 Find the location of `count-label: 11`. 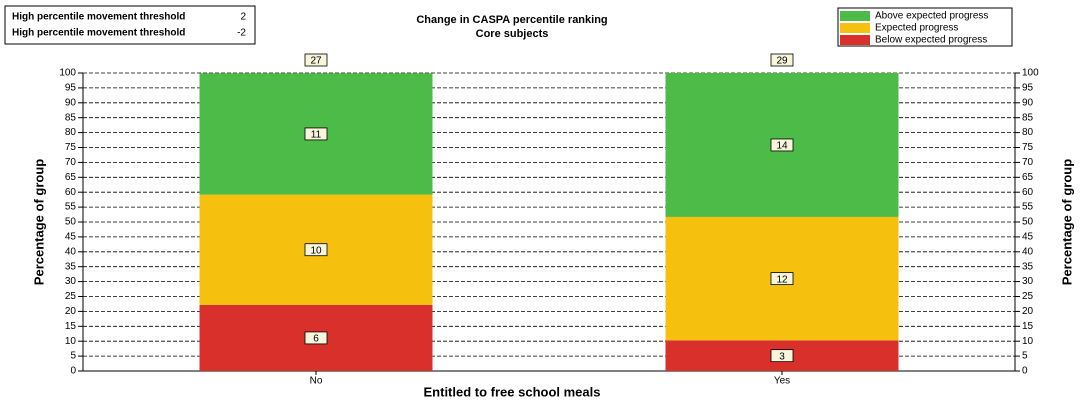

count-label: 11 is located at coordinates (316, 135).